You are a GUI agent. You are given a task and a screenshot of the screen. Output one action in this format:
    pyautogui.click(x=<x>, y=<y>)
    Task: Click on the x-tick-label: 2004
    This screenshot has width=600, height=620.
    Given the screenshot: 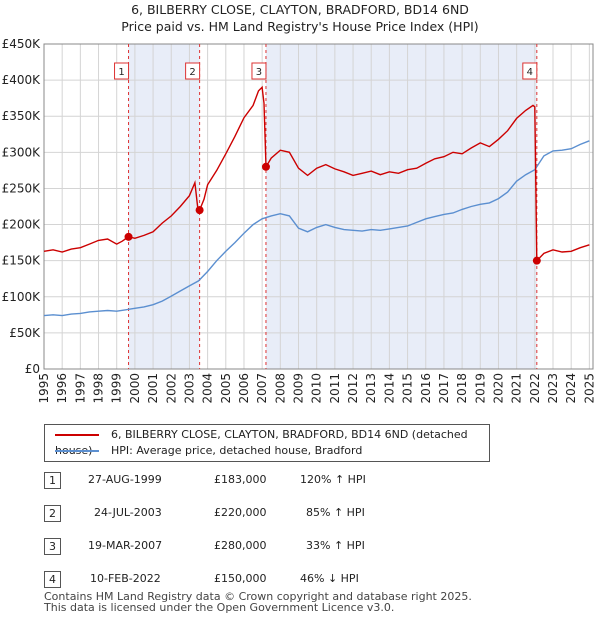 What is the action you would take?
    pyautogui.click(x=208, y=388)
    